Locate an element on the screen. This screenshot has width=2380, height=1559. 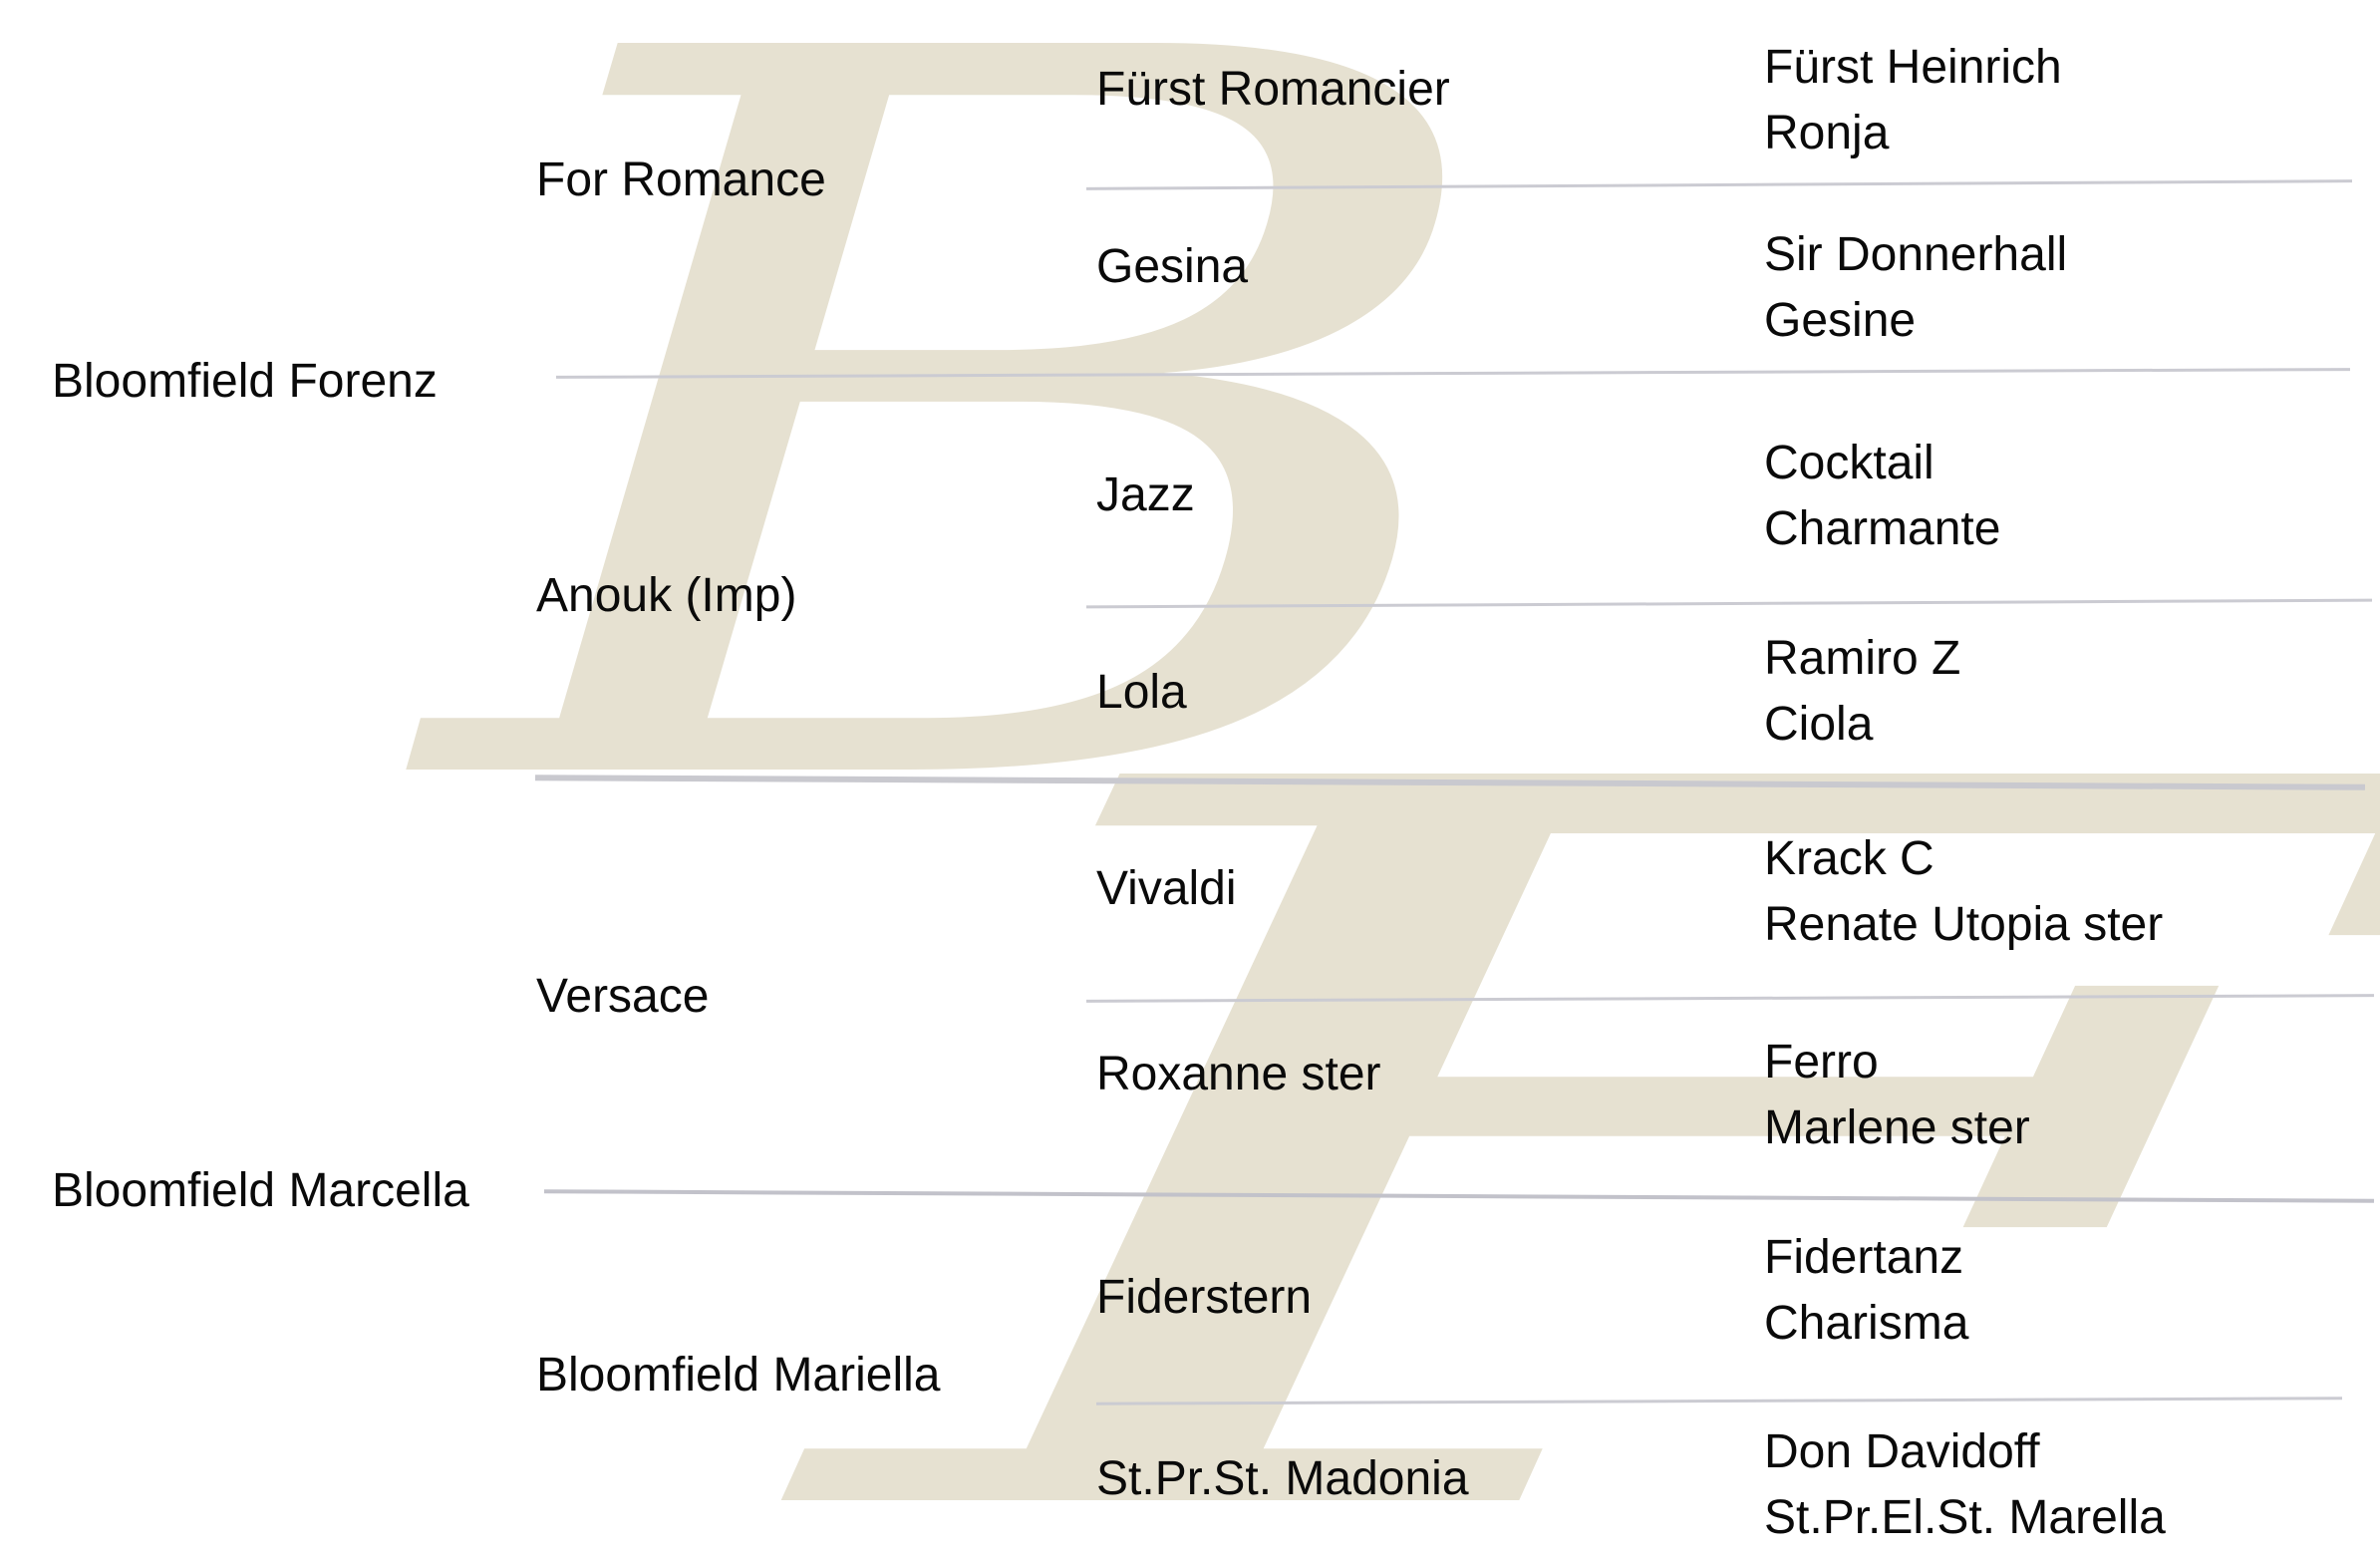
gen2-name-versace: Versace is located at coordinates (623, 996).